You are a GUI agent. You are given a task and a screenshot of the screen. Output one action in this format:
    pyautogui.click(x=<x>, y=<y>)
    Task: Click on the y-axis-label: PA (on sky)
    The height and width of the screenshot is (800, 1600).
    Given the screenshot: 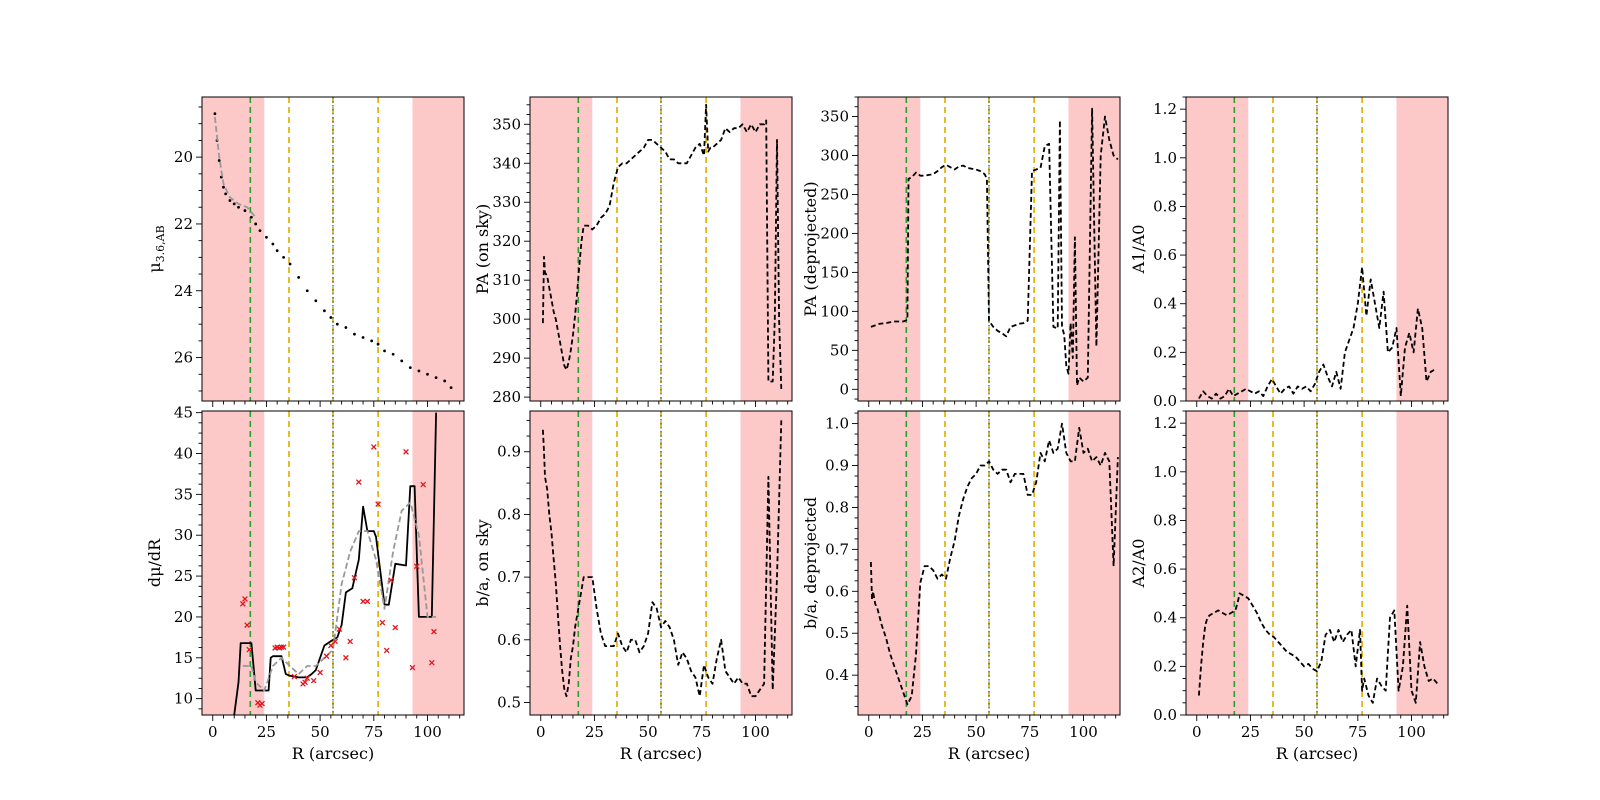 What is the action you would take?
    pyautogui.click(x=482, y=249)
    